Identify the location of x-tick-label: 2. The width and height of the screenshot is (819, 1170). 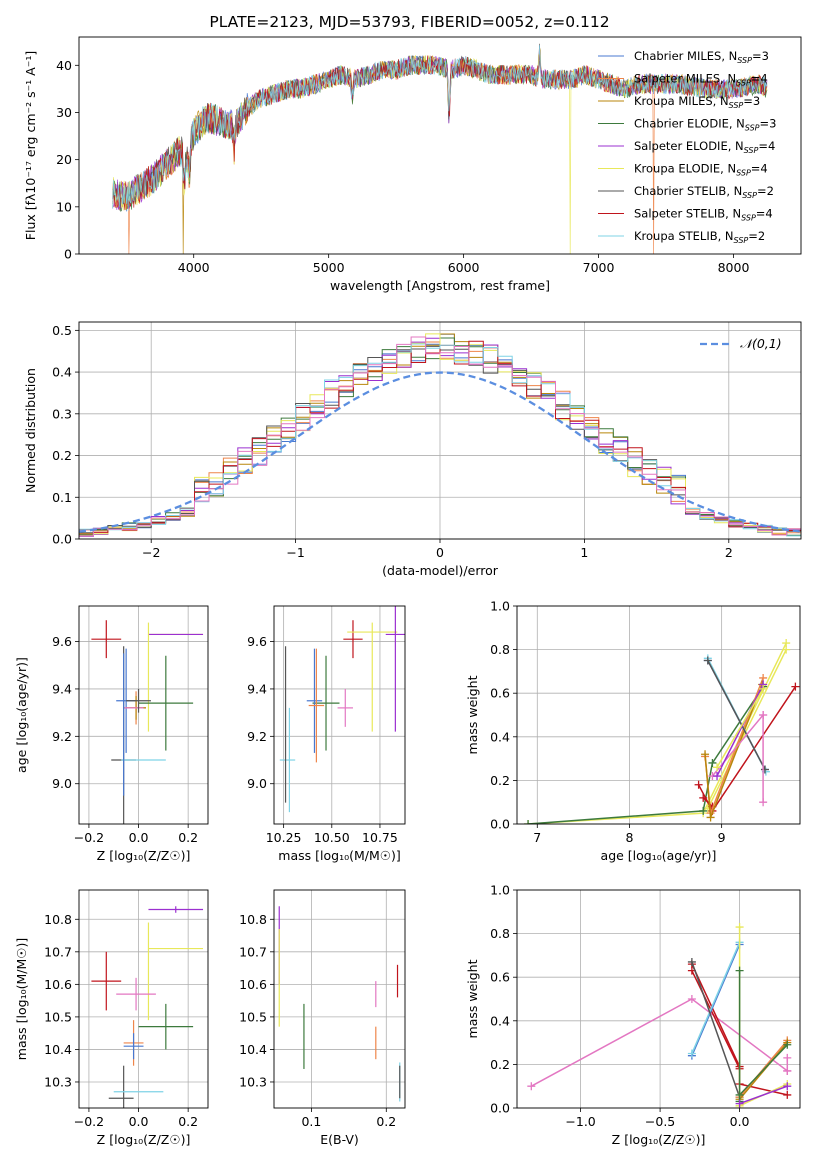
(729, 552).